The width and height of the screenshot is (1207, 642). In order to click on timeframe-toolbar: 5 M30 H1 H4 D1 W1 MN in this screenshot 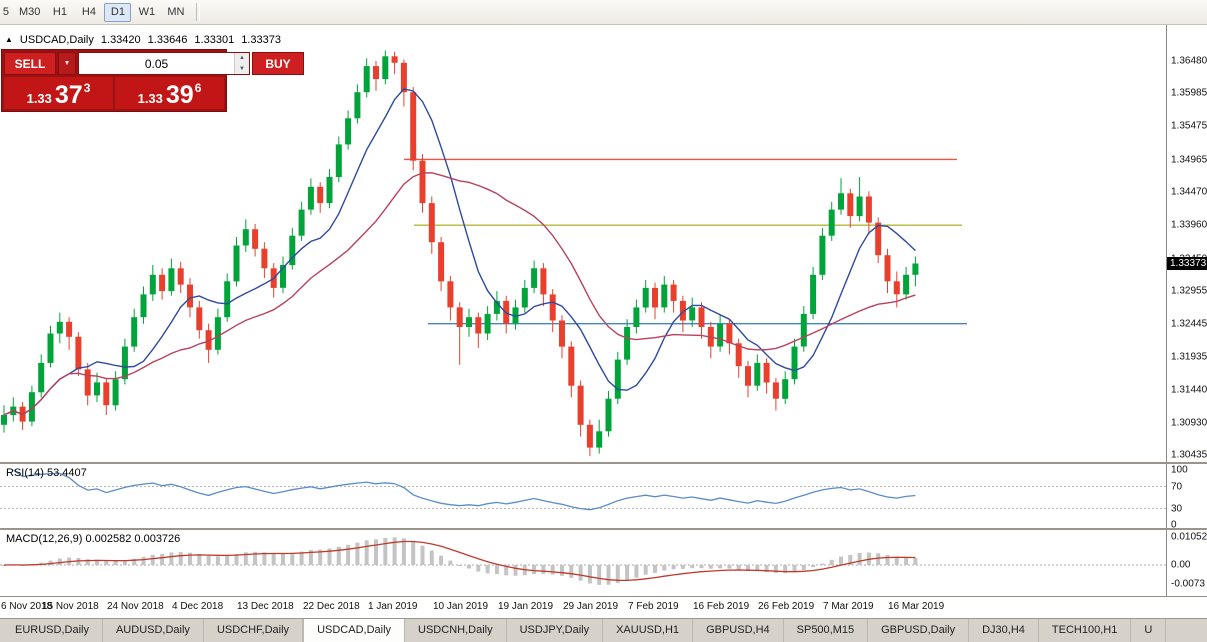, I will do `click(603, 12)`.